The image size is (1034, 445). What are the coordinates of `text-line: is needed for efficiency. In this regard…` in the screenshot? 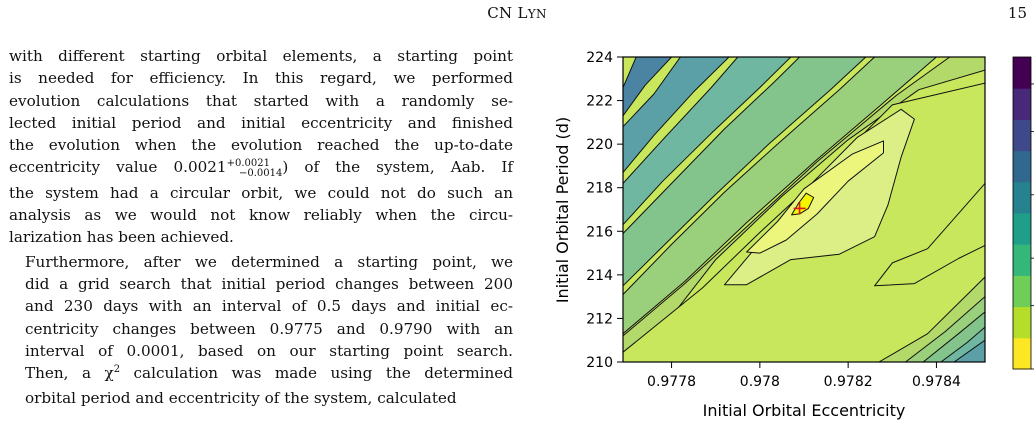 It's located at (261, 78).